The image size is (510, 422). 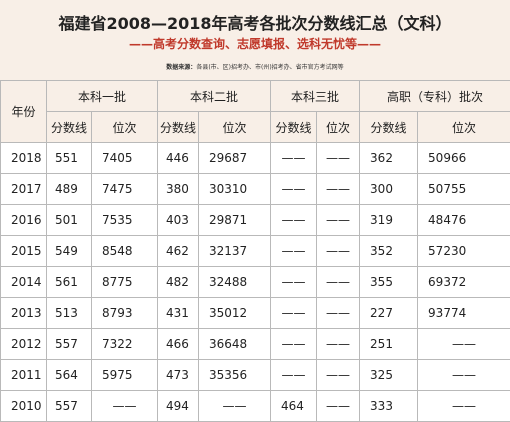 I want to click on cell-gz-score: 251, so click(x=389, y=344).